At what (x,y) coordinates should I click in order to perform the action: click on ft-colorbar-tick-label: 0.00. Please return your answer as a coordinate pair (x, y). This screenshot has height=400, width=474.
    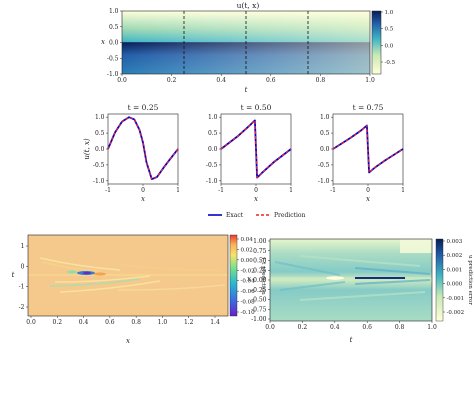
    Looking at the image, I should click on (247, 261).